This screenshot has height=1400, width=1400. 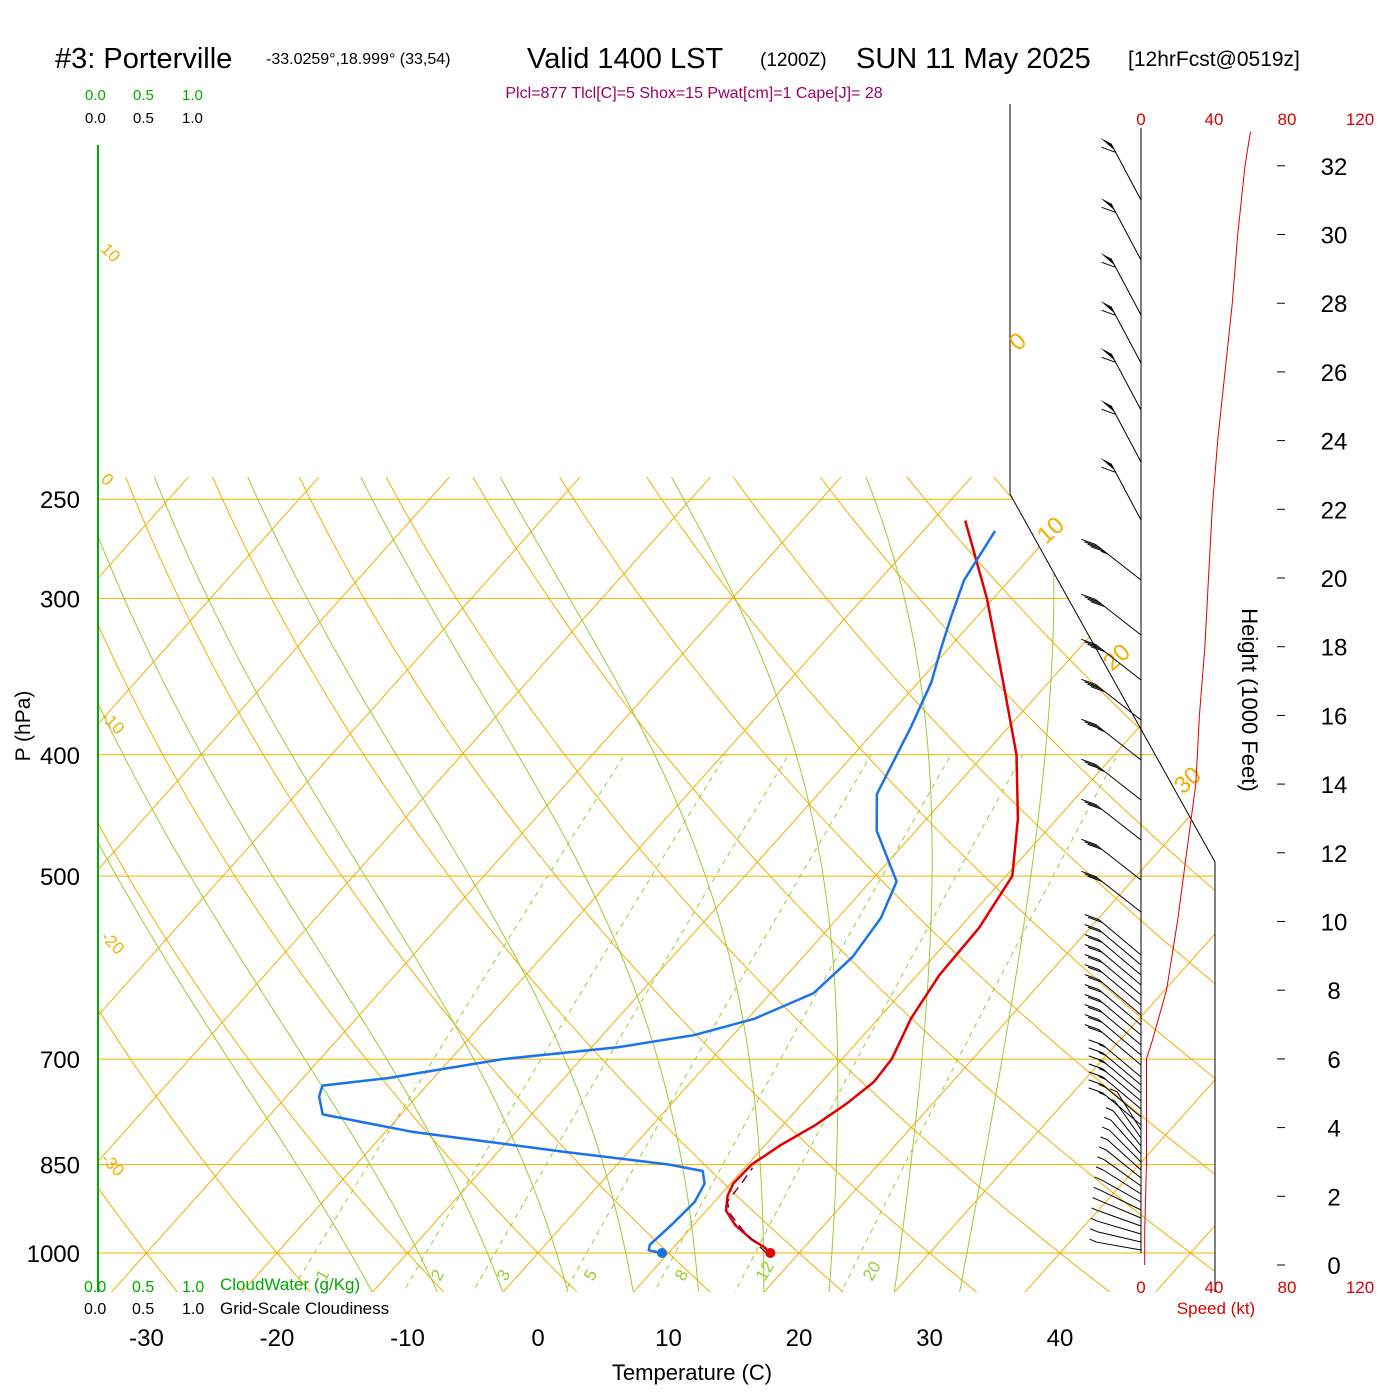 I want to click on bottom-green-scale-0: 0.0, so click(x=95, y=1287).